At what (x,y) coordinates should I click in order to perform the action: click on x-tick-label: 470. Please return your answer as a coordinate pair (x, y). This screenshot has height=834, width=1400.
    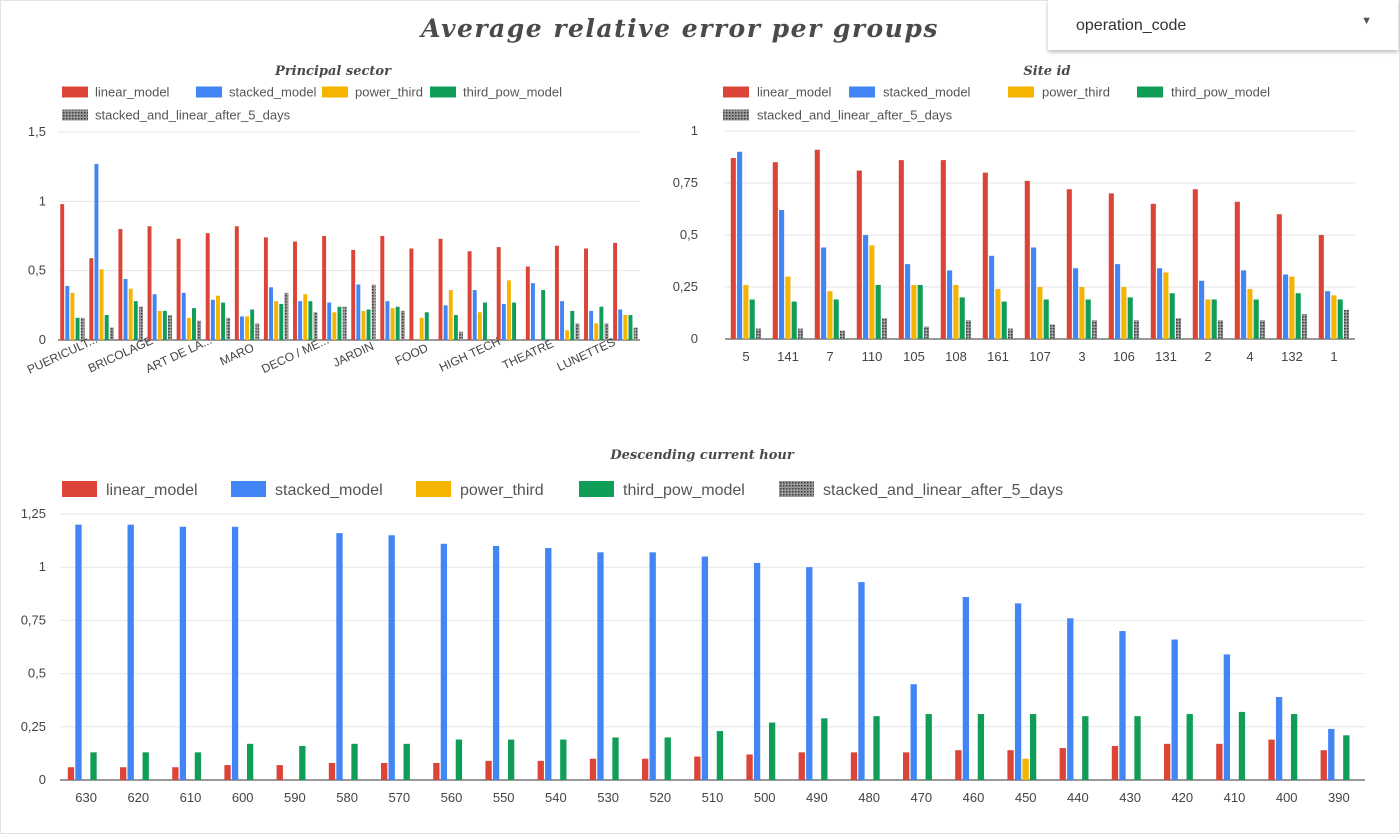
    Looking at the image, I should click on (921, 797).